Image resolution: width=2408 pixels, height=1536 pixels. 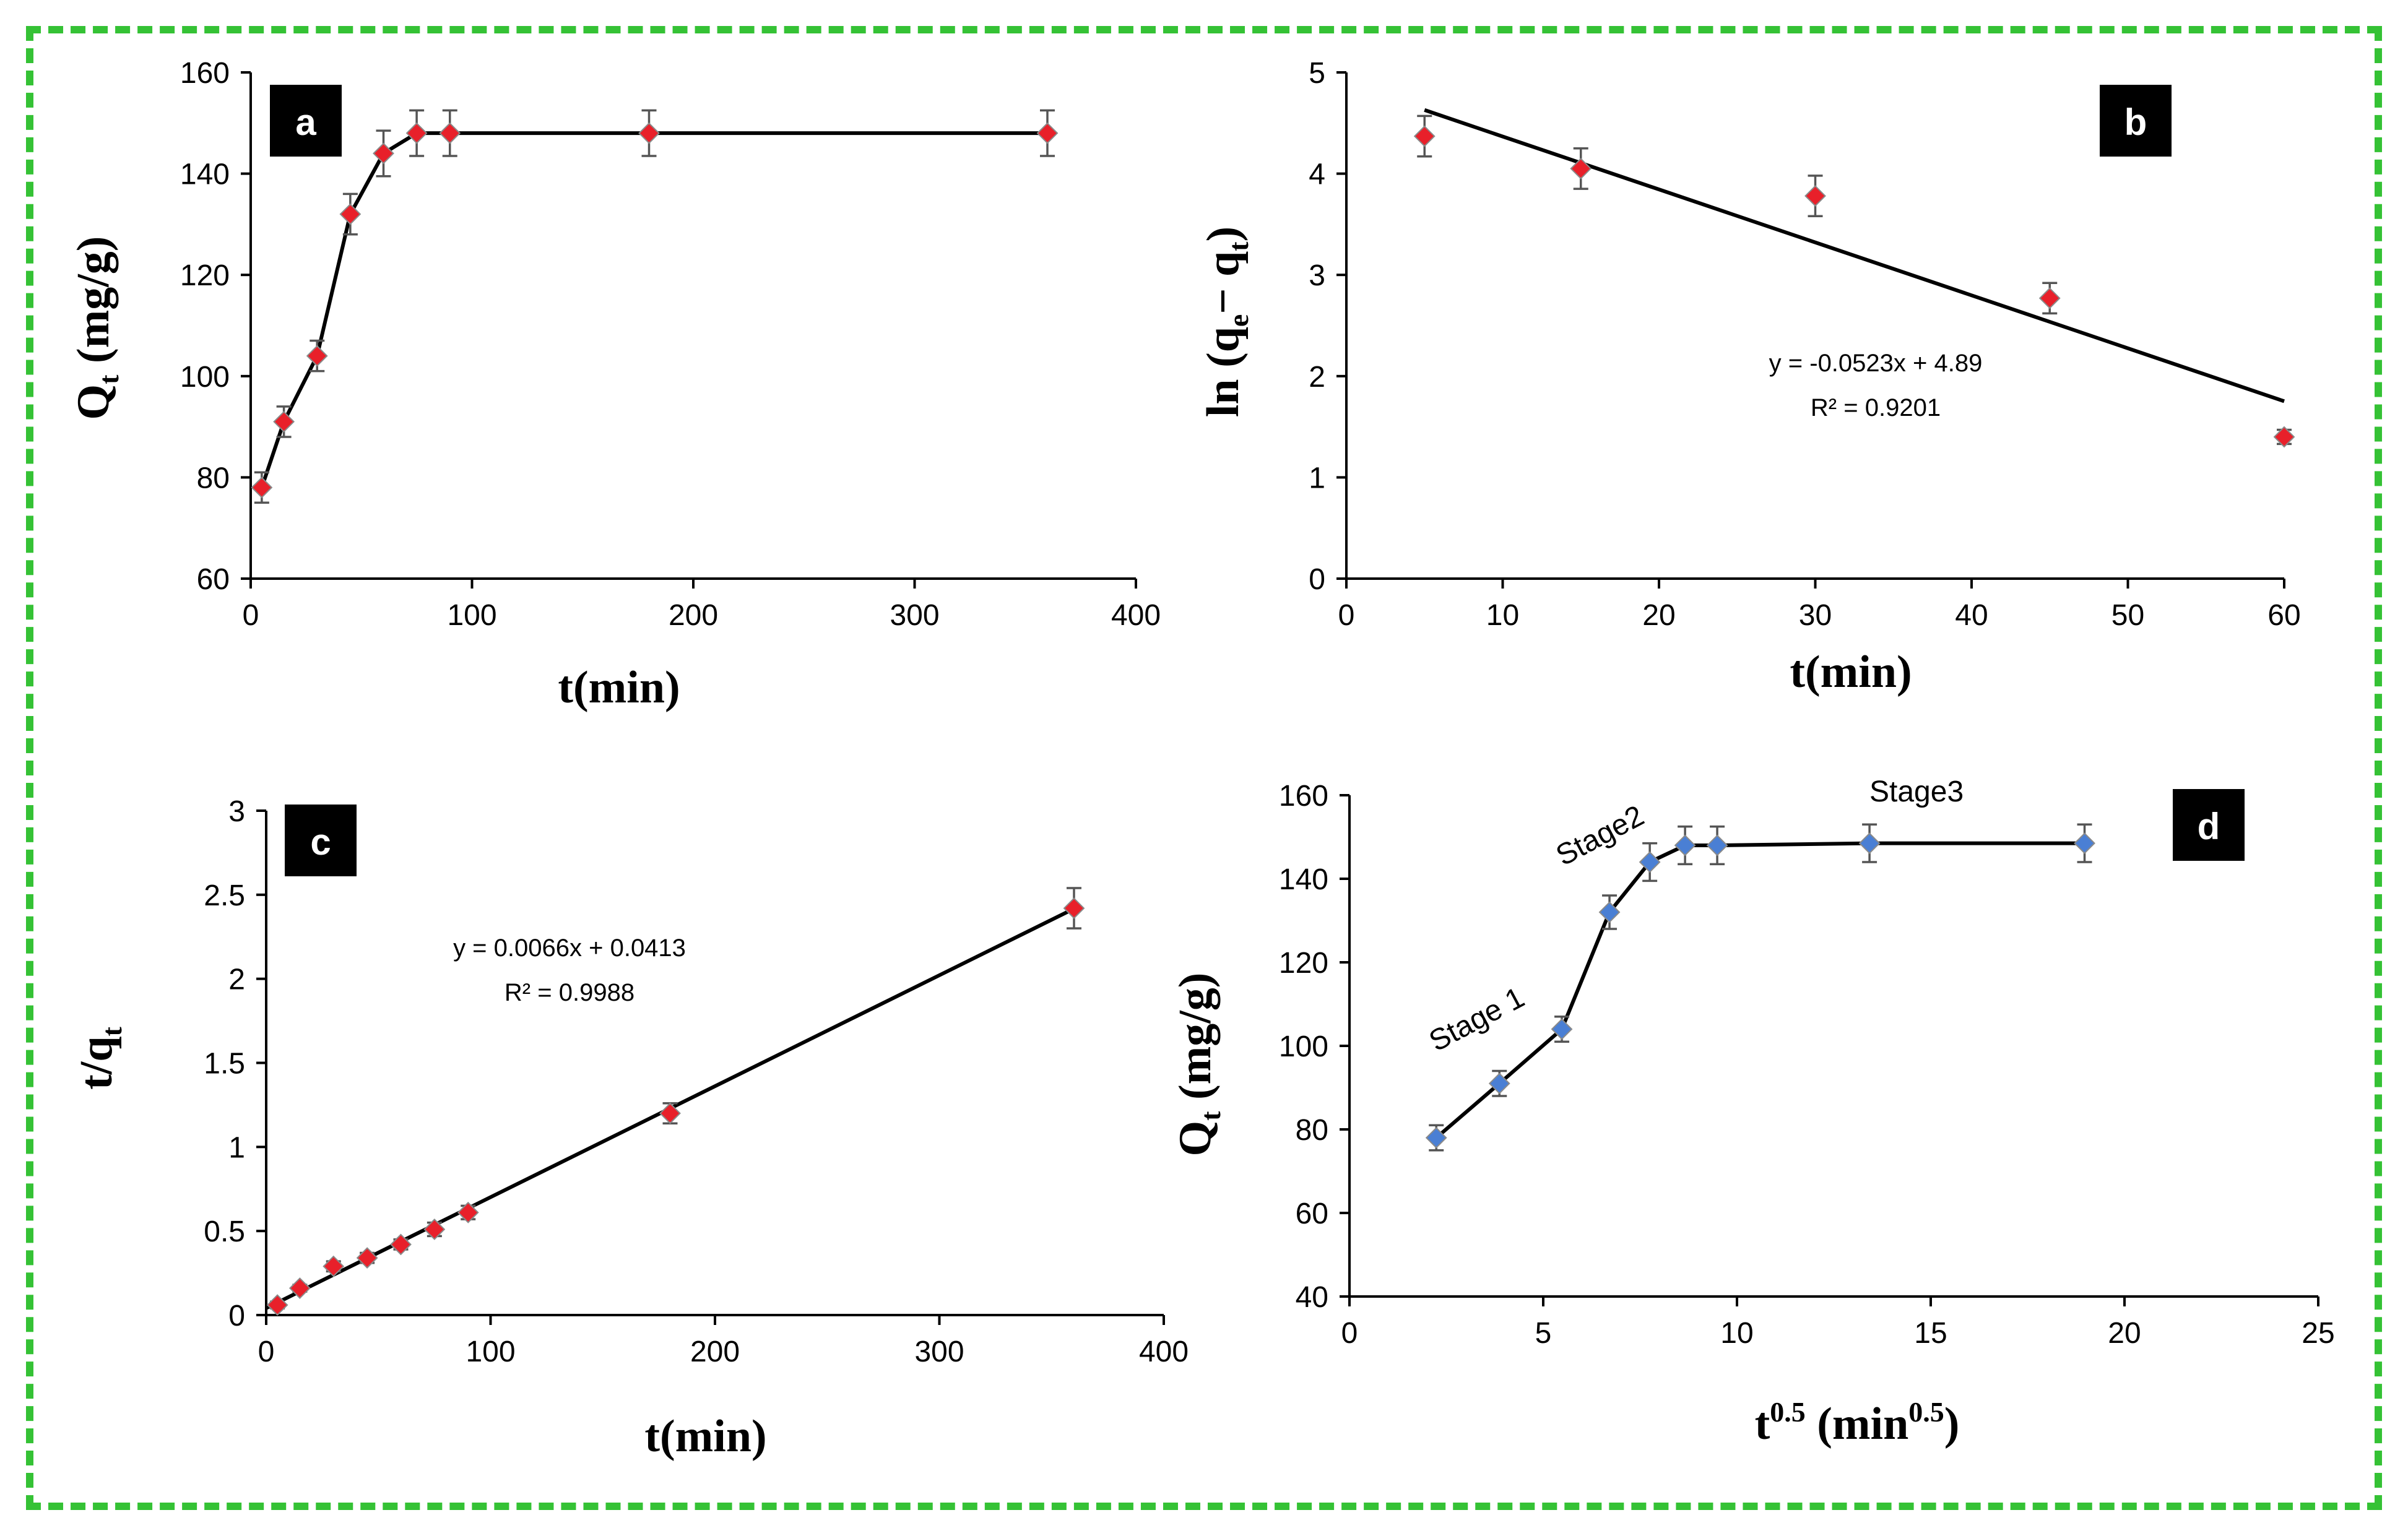 I want to click on panel-d-stage-1: Stage 1, so click(x=1477, y=1020).